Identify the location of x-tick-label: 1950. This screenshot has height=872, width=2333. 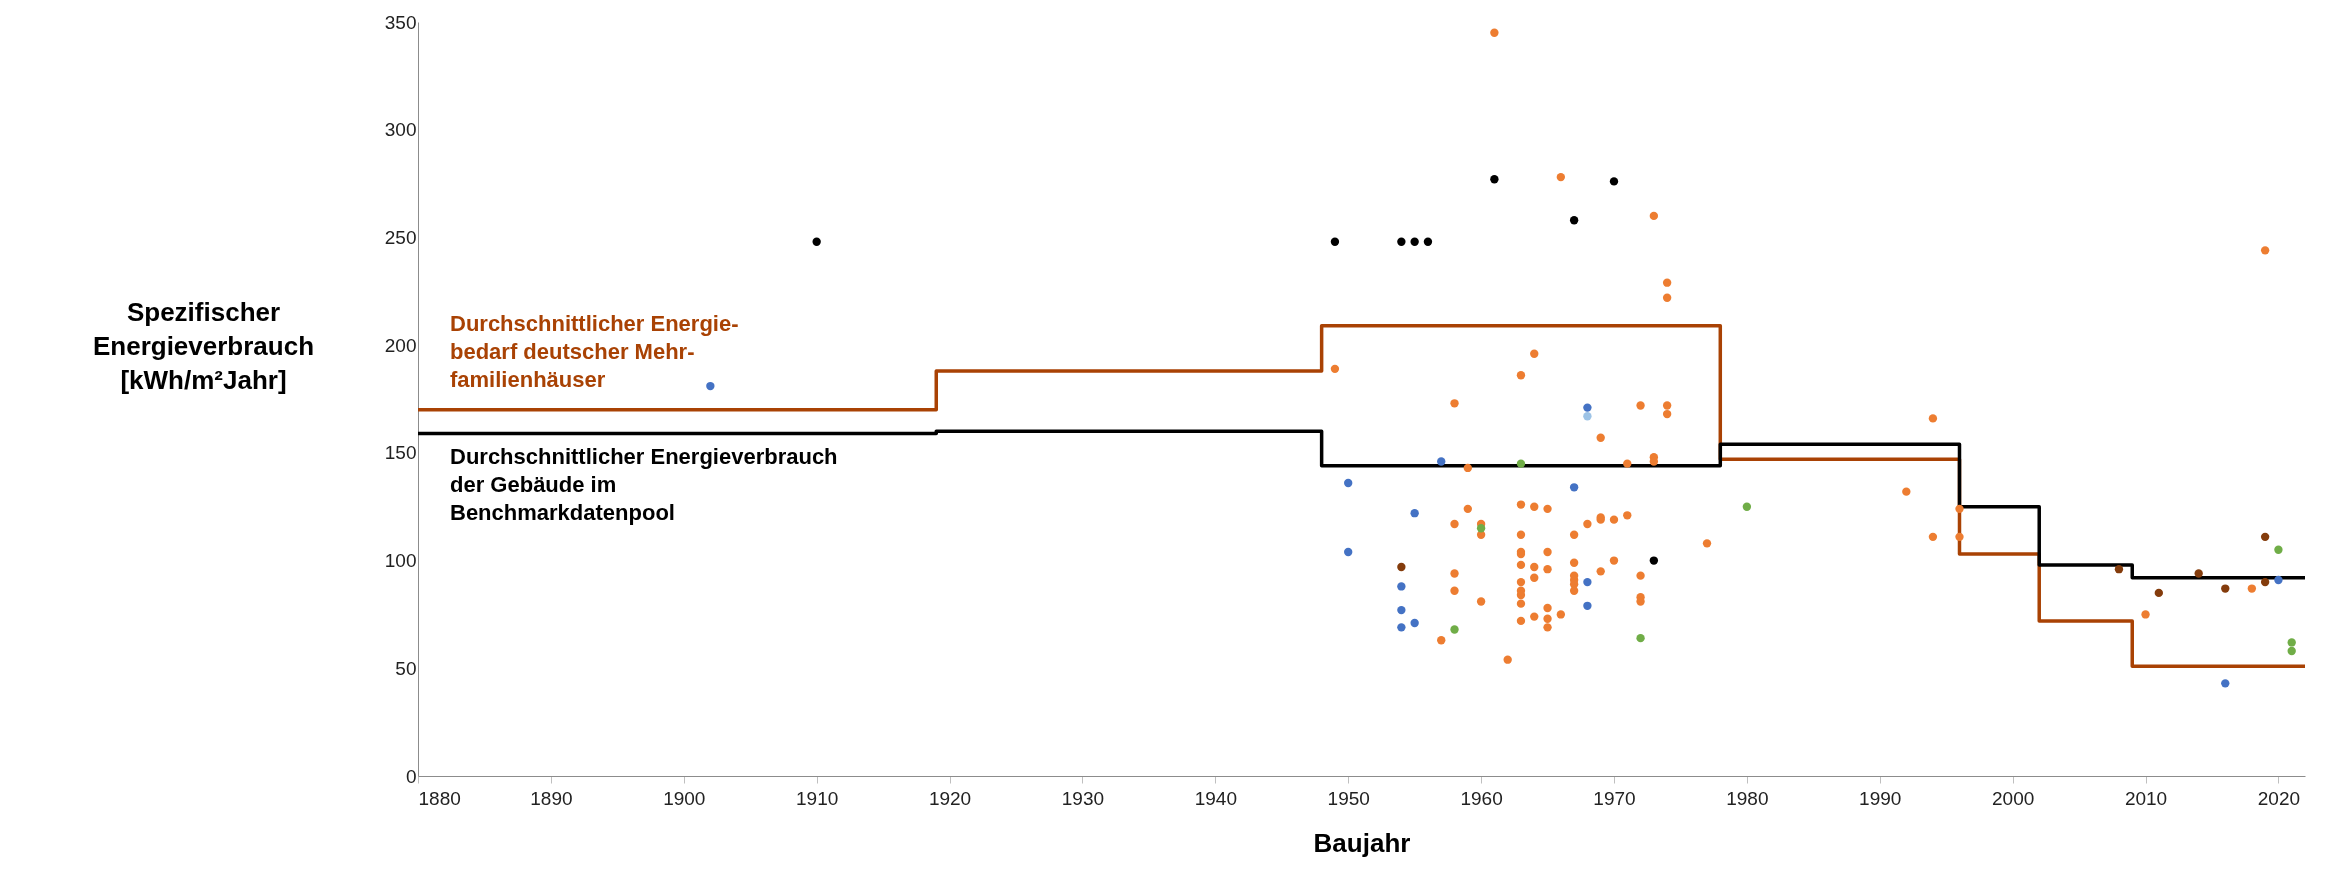
(1348, 798).